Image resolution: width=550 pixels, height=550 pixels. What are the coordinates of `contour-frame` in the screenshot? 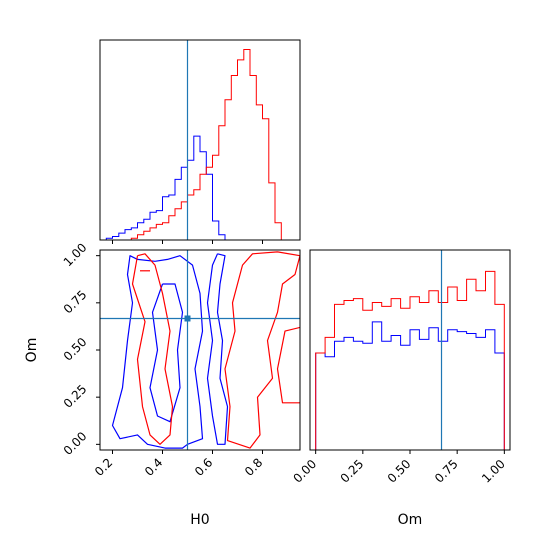 It's located at (200, 350).